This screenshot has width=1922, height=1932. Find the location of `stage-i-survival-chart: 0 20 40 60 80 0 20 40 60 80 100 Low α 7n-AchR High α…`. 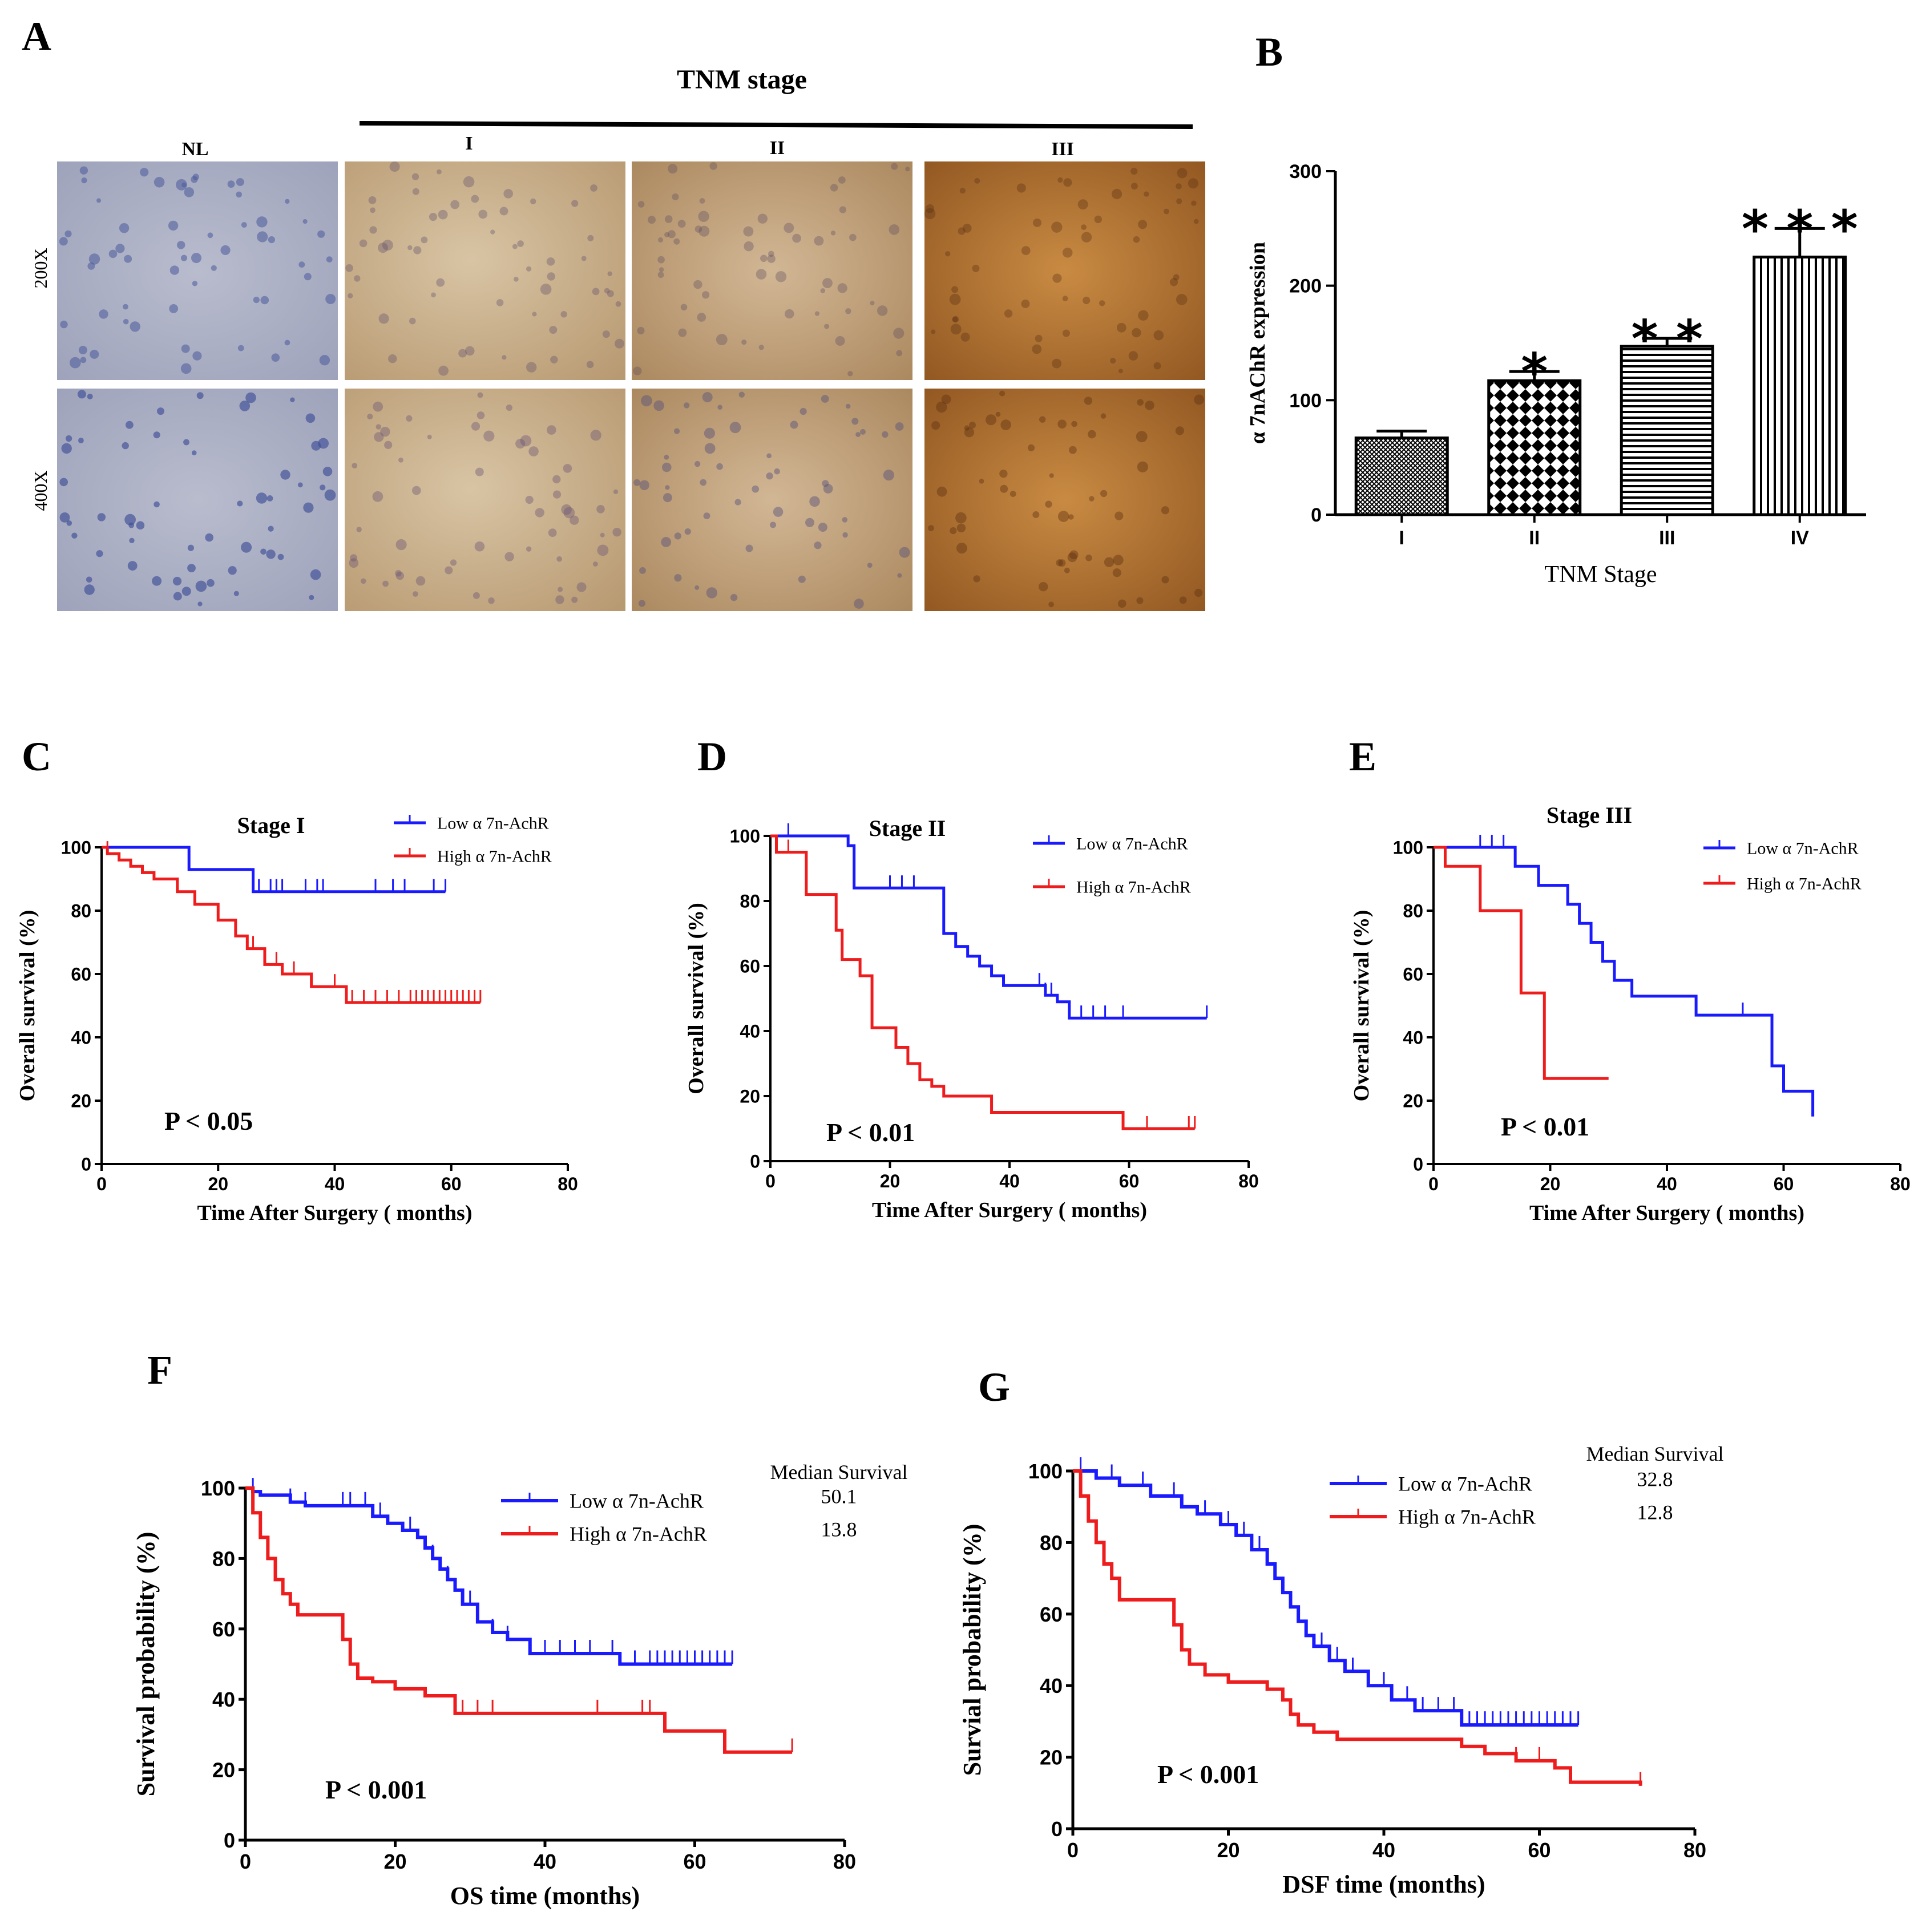

stage-i-survival-chart: 0 20 40 60 80 0 20 40 60 80 100 Low α 7n-AchR High α… is located at coordinates (296, 1019).